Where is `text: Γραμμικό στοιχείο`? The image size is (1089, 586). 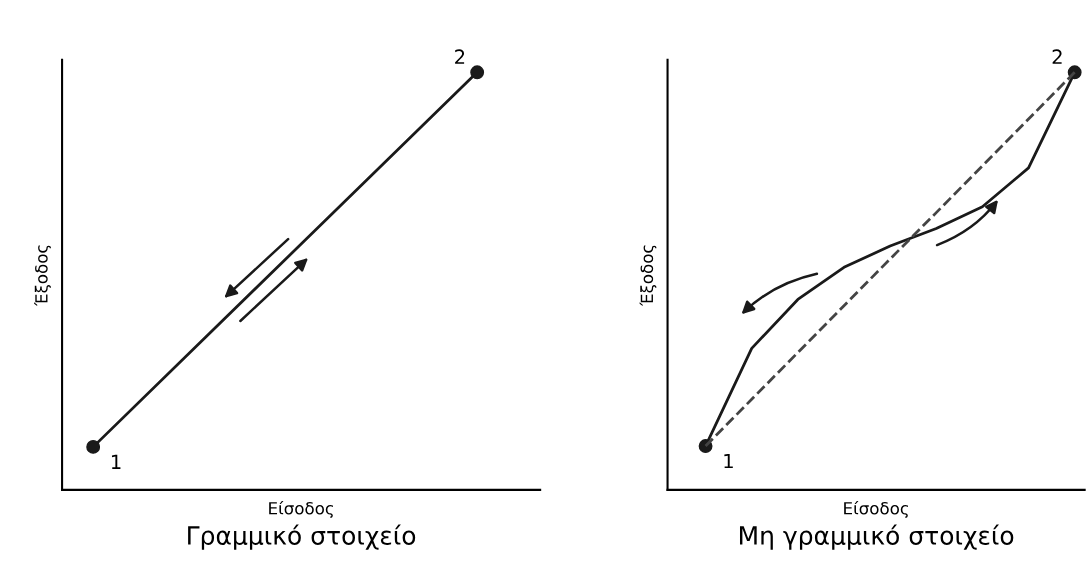
text: Γραμμικό στοιχείο is located at coordinates (302, 537).